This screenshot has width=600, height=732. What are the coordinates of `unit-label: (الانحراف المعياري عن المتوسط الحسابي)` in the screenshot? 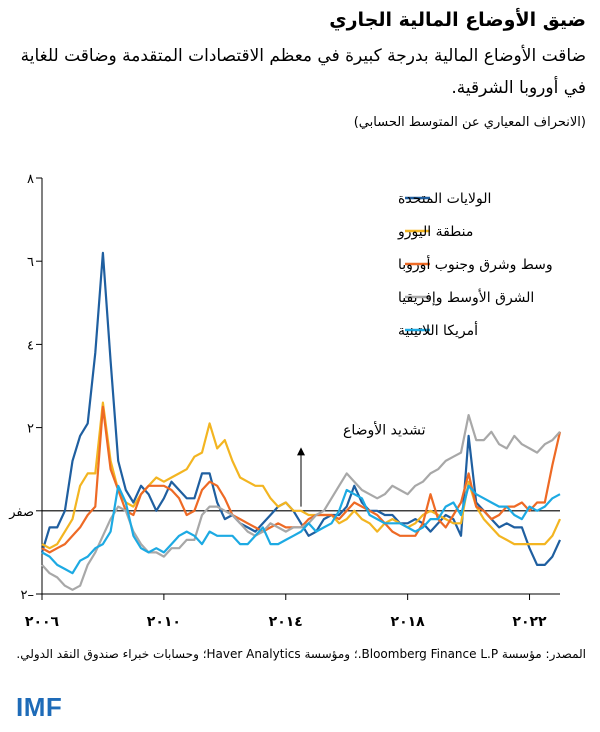 It's located at (469, 122).